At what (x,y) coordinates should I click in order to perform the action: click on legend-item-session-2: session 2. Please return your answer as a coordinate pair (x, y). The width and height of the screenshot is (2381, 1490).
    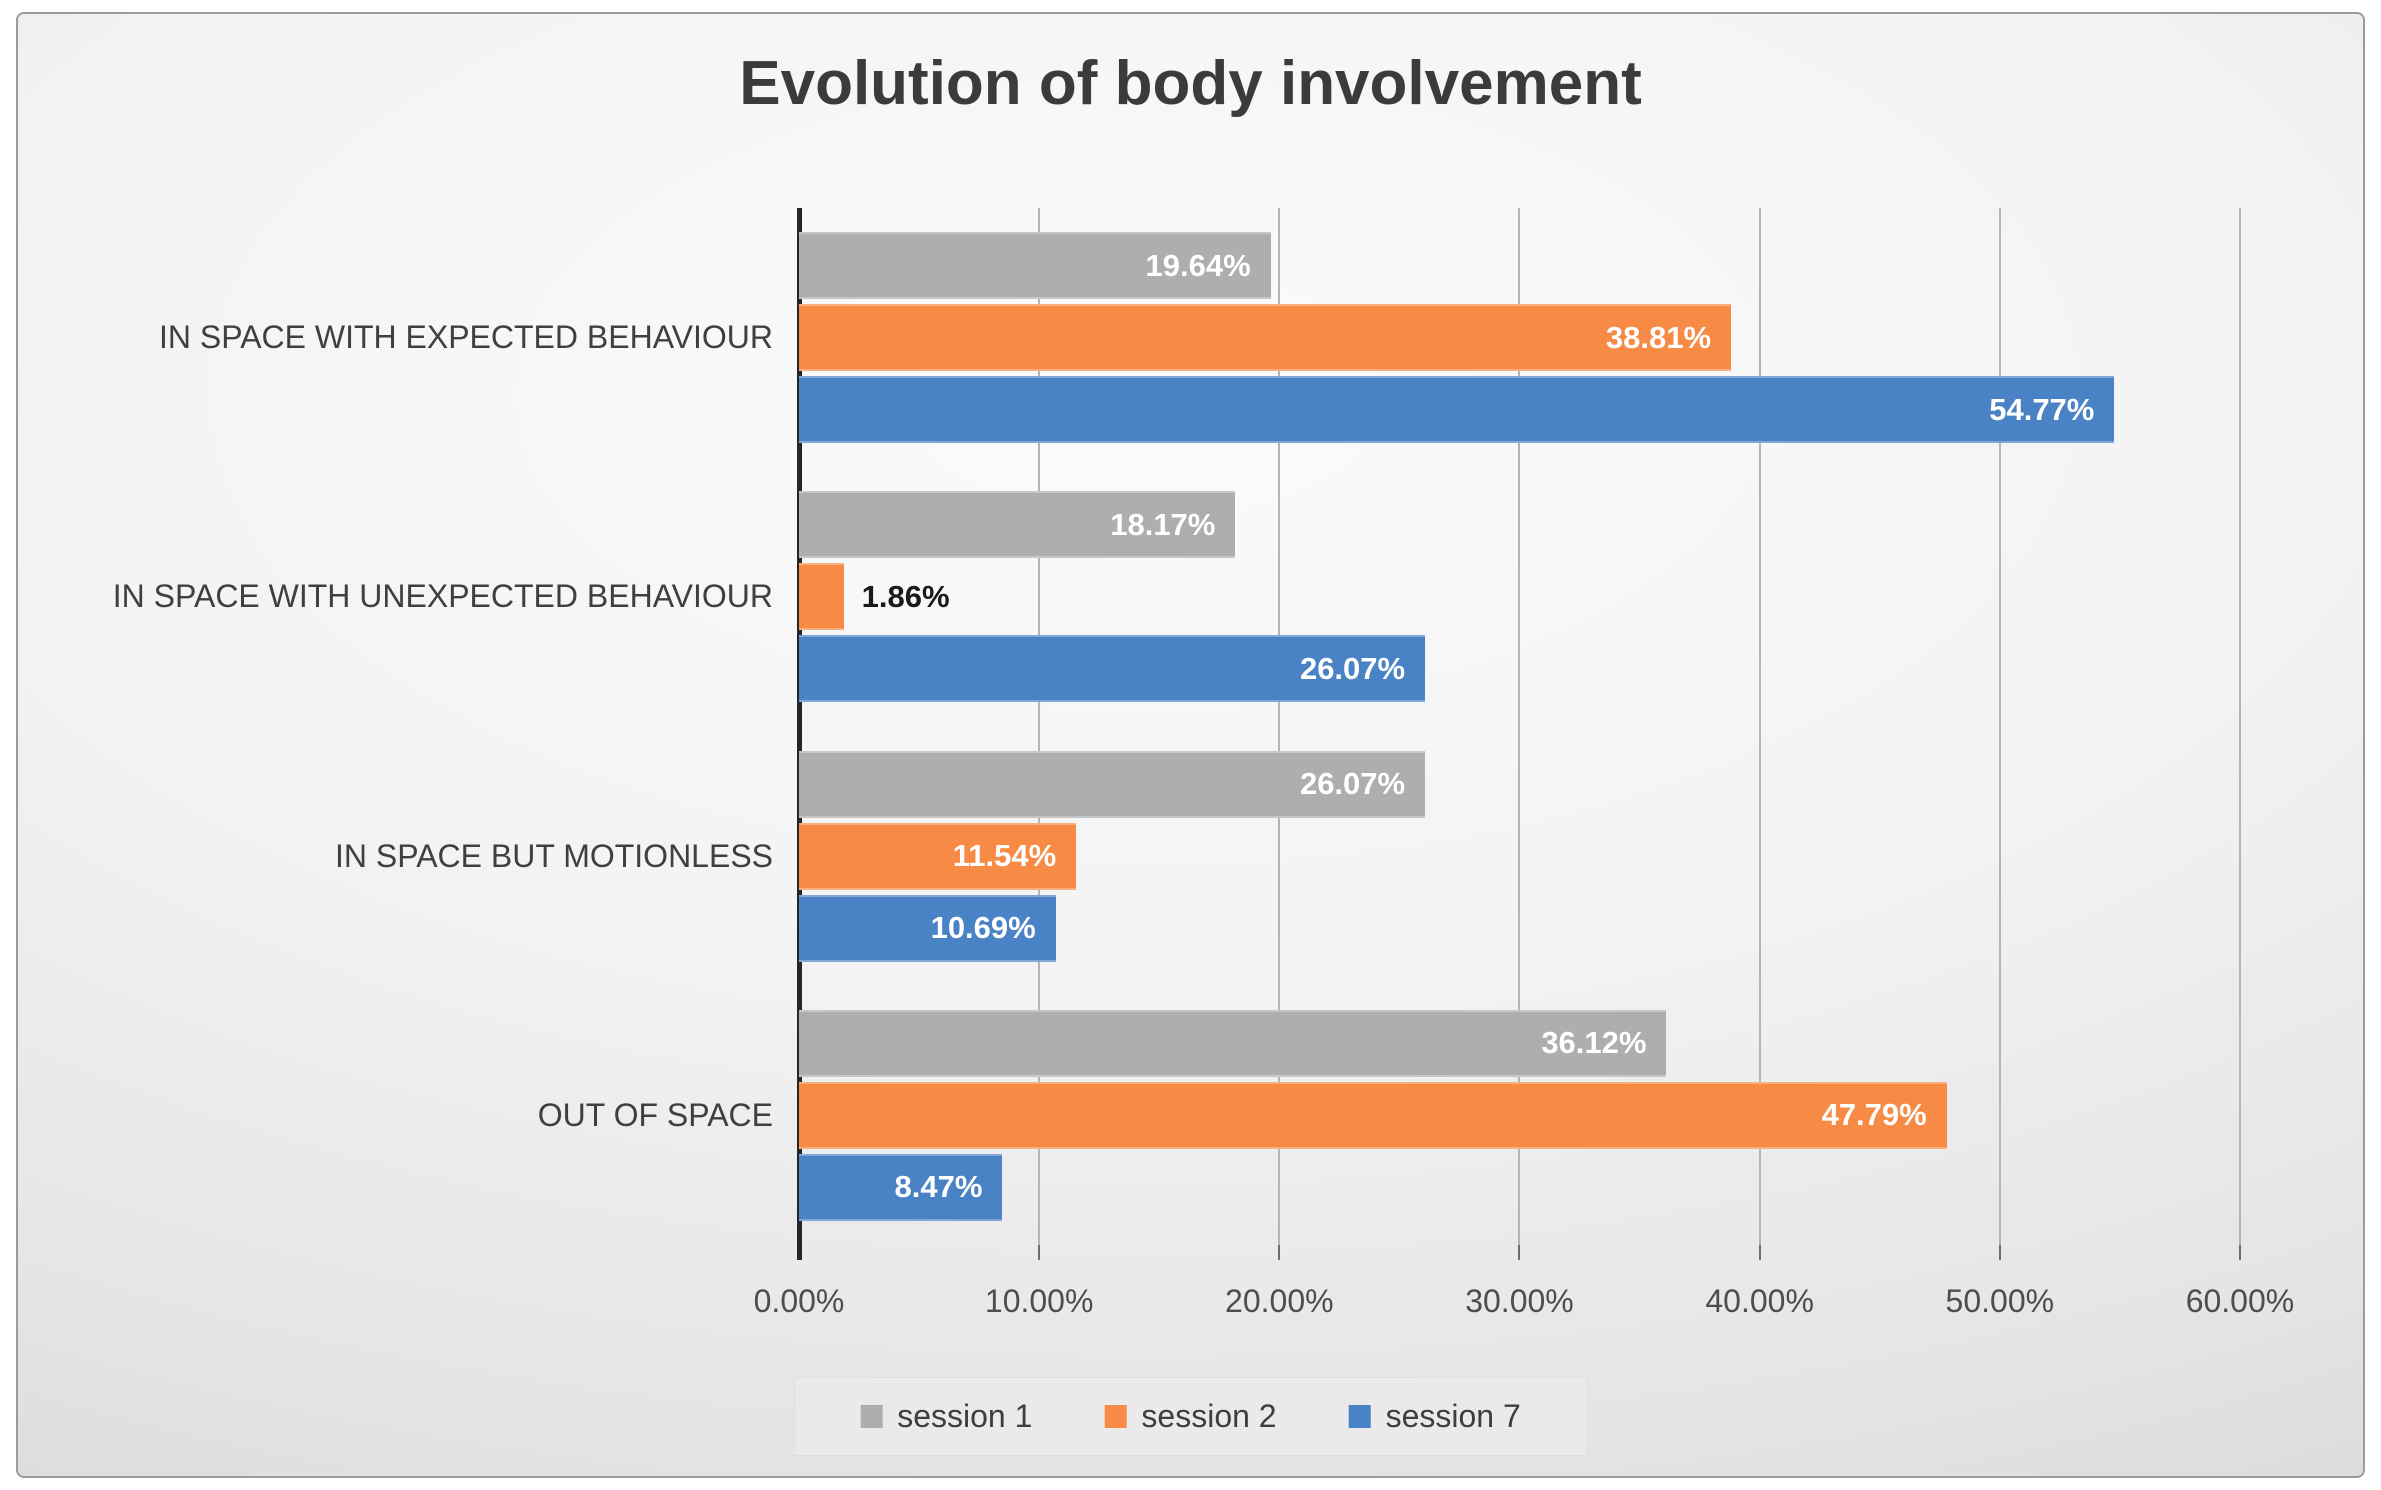
    Looking at the image, I should click on (1190, 1416).